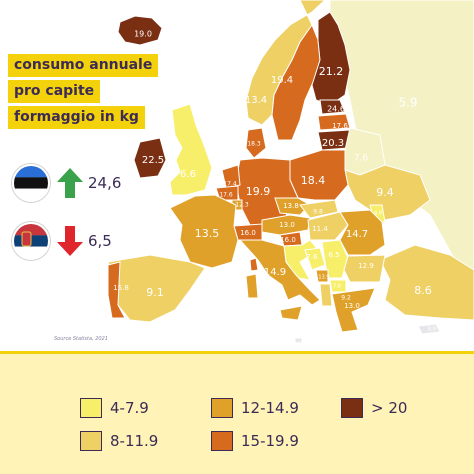  What do you see at coordinates (275, 272) in the screenshot?
I see `value-label-italy: 14.9` at bounding box center [275, 272].